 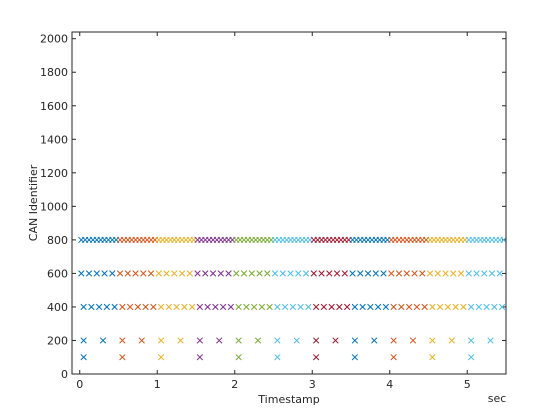 What do you see at coordinates (389, 384) in the screenshot?
I see `x-tick-label: 4` at bounding box center [389, 384].